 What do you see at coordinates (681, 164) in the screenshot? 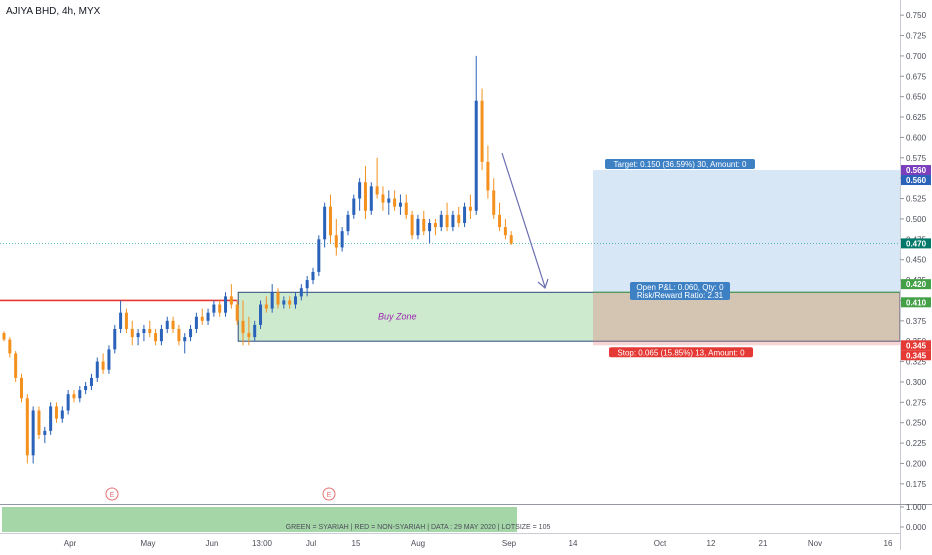
I see `target-label: Target: 0.150 (36.59%) 30, Amount: 0` at bounding box center [681, 164].